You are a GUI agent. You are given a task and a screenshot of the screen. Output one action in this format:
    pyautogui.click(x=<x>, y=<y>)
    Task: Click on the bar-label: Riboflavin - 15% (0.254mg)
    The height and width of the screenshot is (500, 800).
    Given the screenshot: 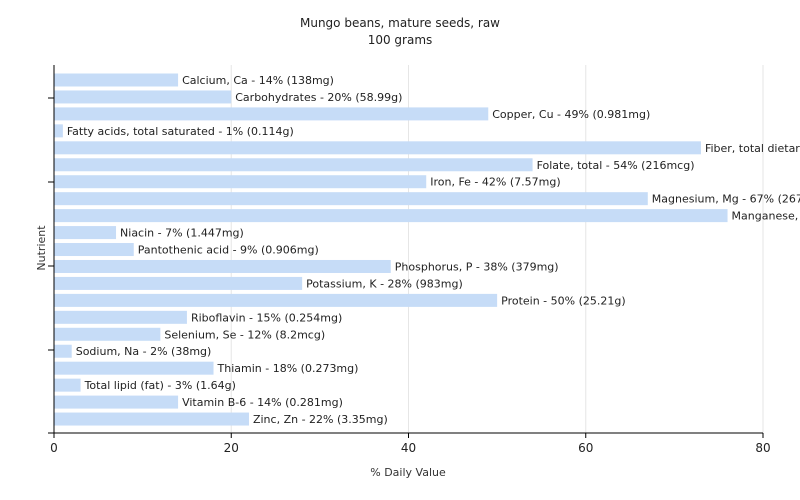 What is the action you would take?
    pyautogui.click(x=266, y=317)
    